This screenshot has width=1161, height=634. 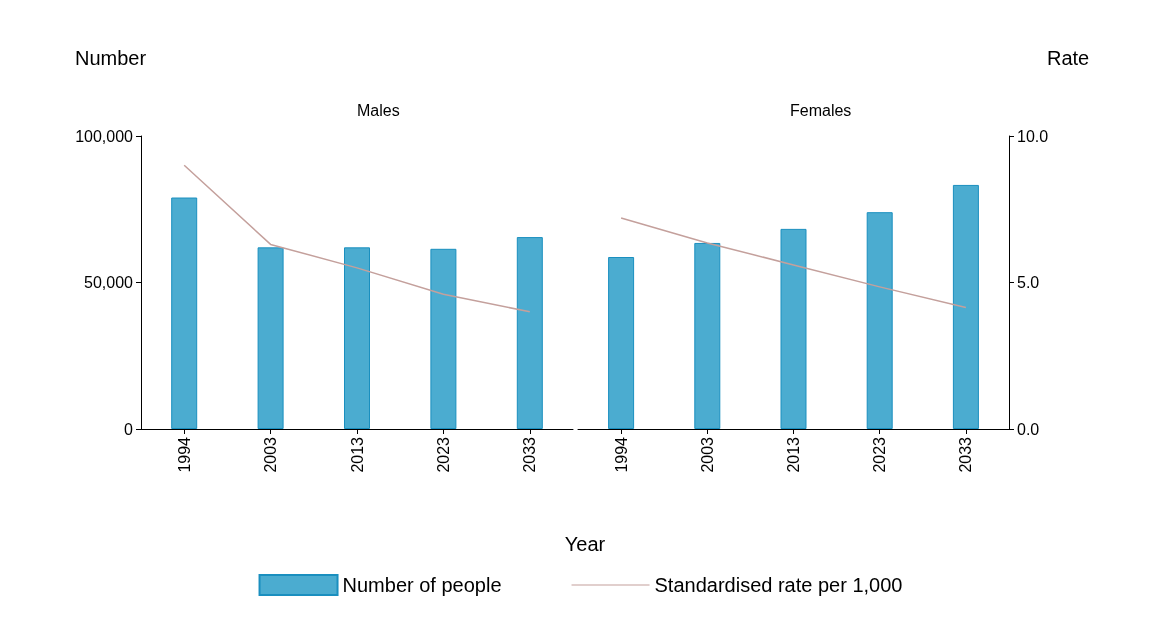 I want to click on y-tick-label: 100,000, so click(x=104, y=136).